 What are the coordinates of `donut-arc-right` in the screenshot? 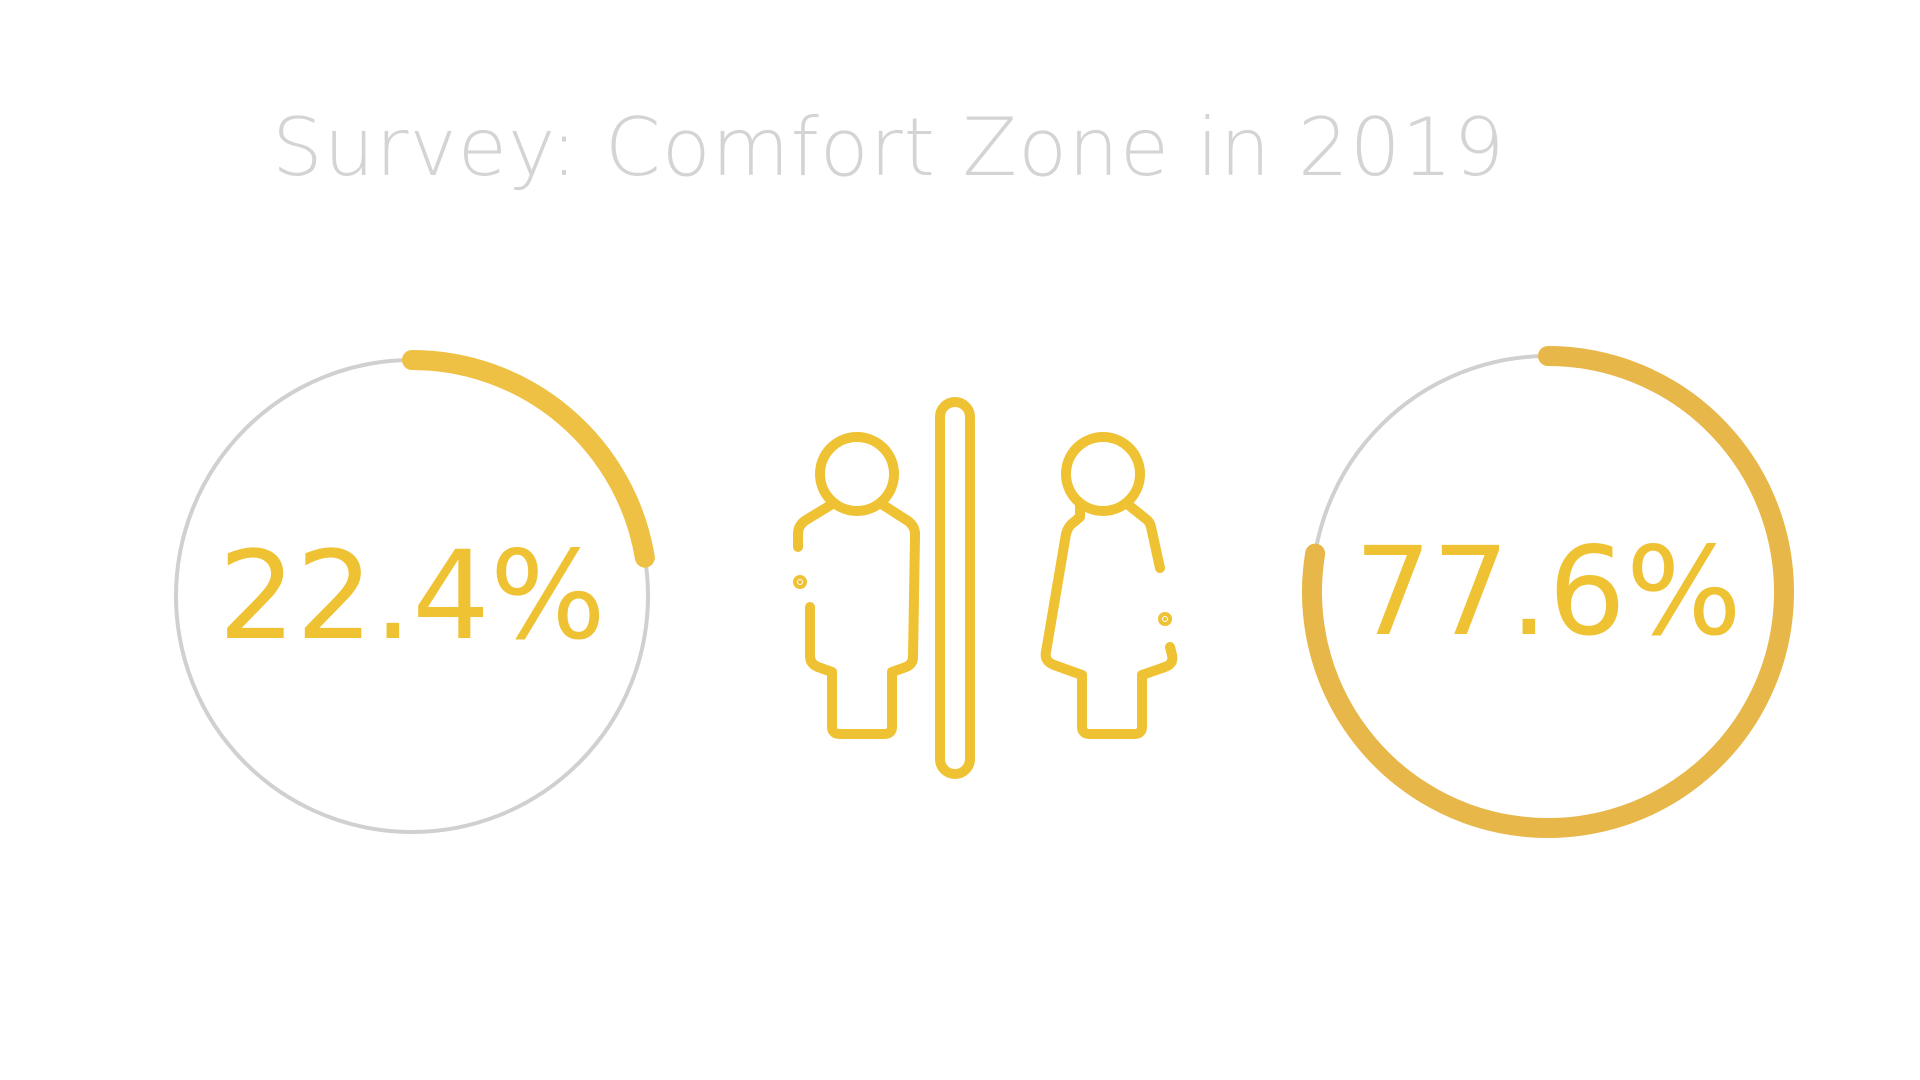 It's located at (1548, 592).